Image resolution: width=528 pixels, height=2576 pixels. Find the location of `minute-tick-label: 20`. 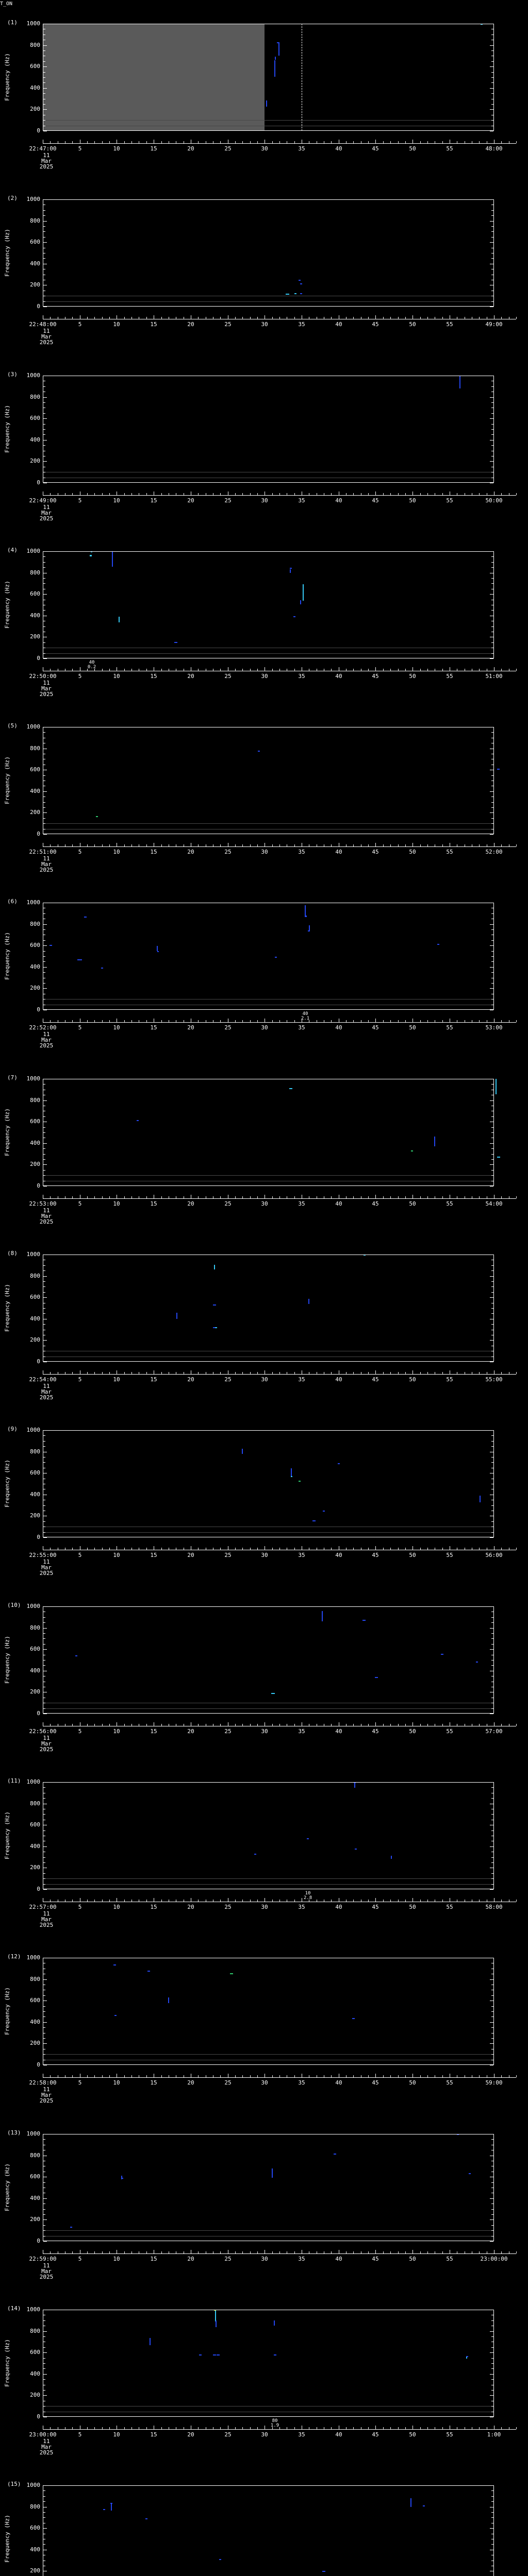

minute-tick-label: 20 is located at coordinates (190, 2259).